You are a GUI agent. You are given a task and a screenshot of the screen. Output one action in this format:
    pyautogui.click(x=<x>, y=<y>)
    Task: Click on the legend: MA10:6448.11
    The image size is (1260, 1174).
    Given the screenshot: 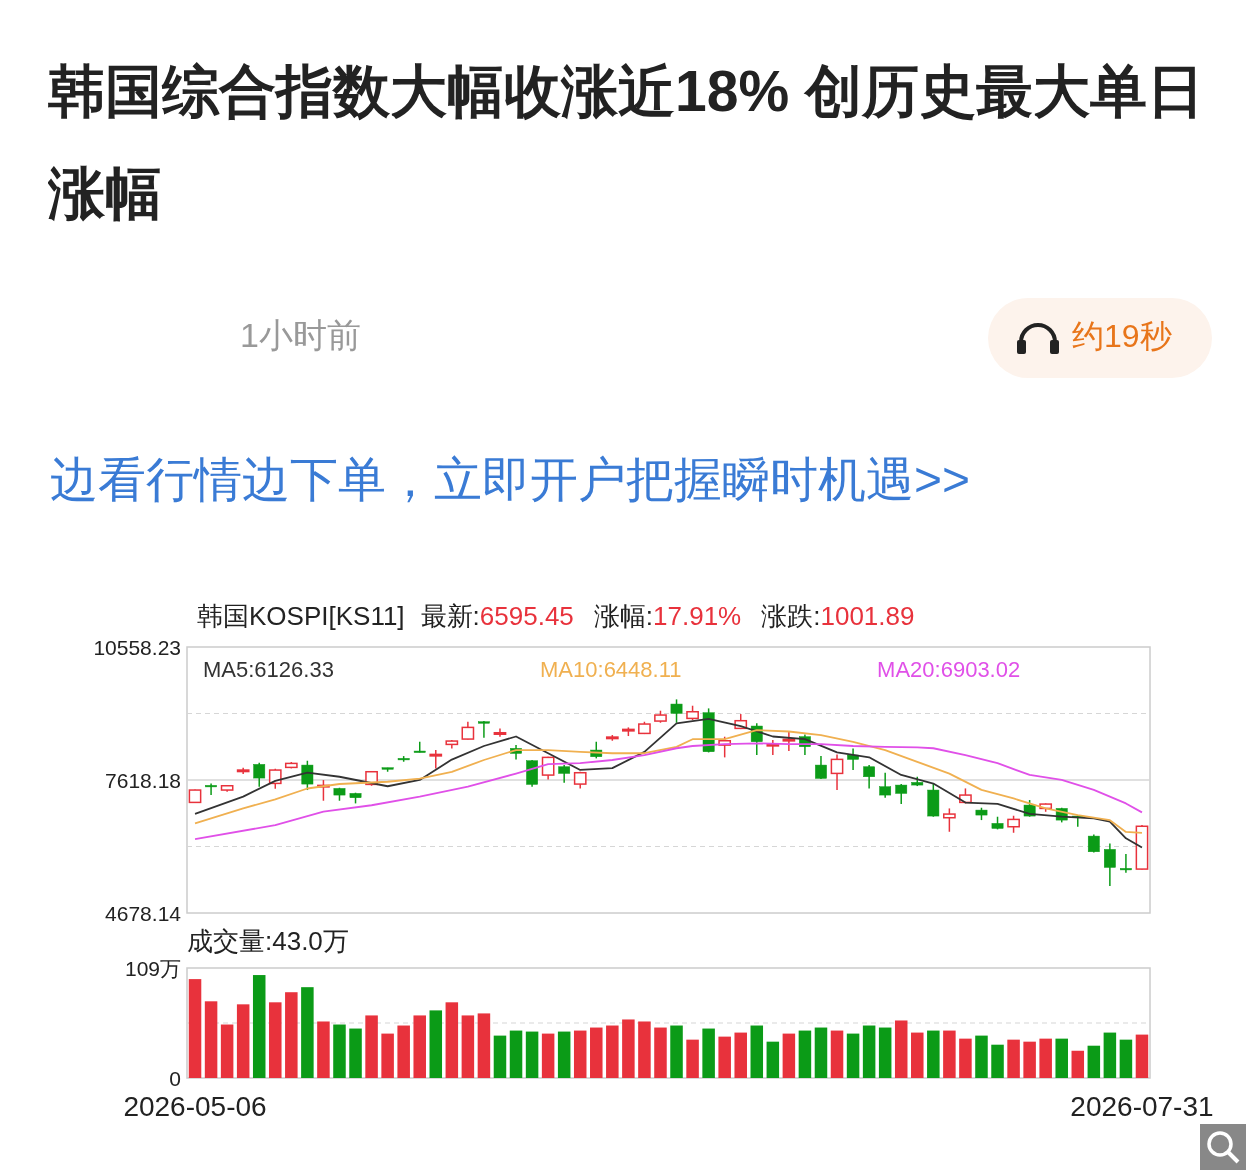 What is the action you would take?
    pyautogui.click(x=611, y=669)
    